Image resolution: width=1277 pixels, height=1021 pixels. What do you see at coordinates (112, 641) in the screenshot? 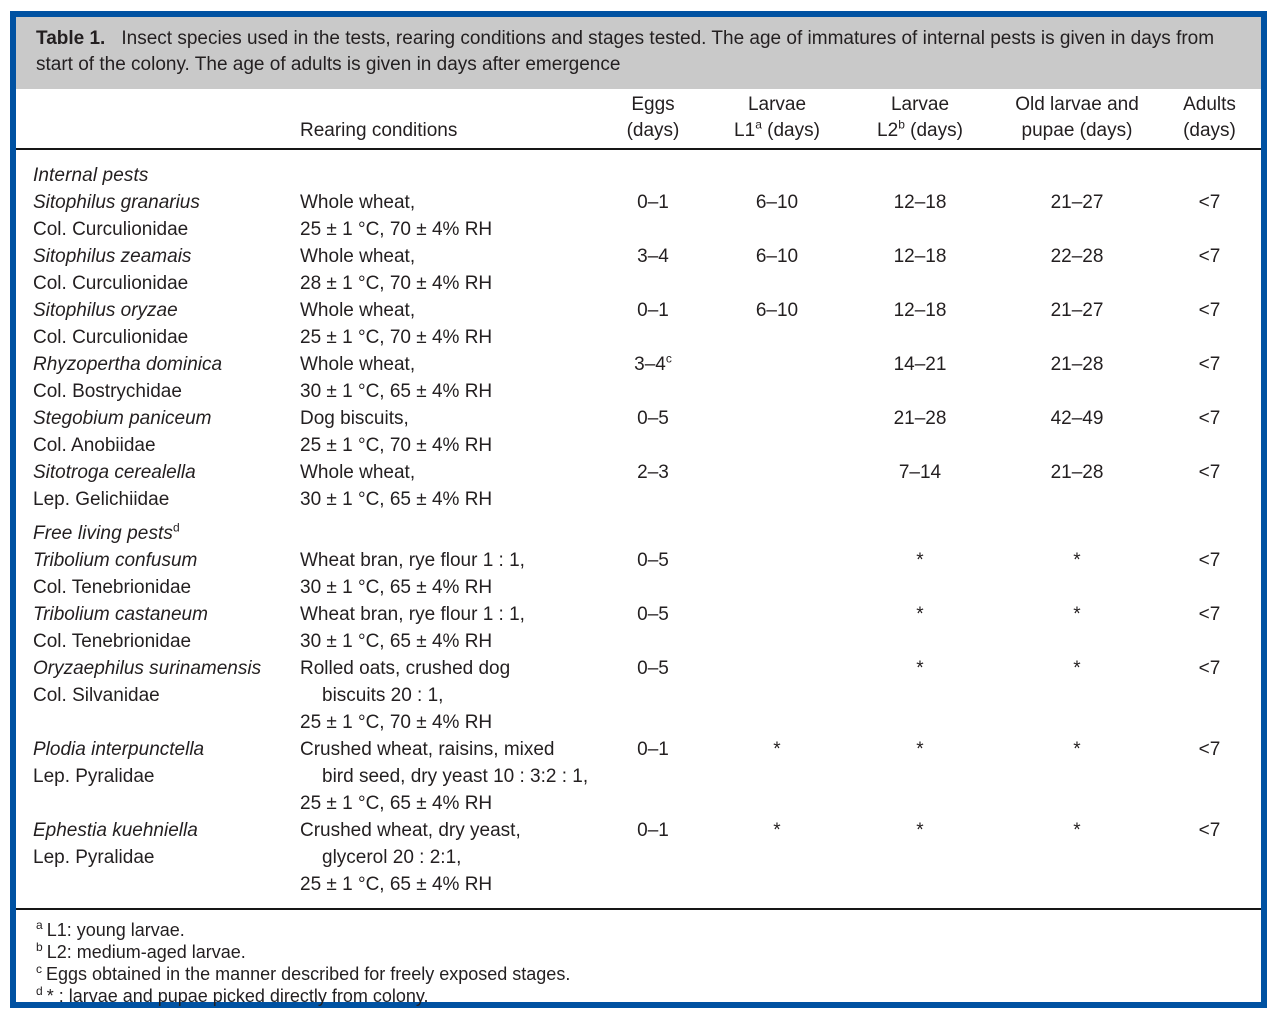
I see `family-name: Col. Tenebrionidae` at bounding box center [112, 641].